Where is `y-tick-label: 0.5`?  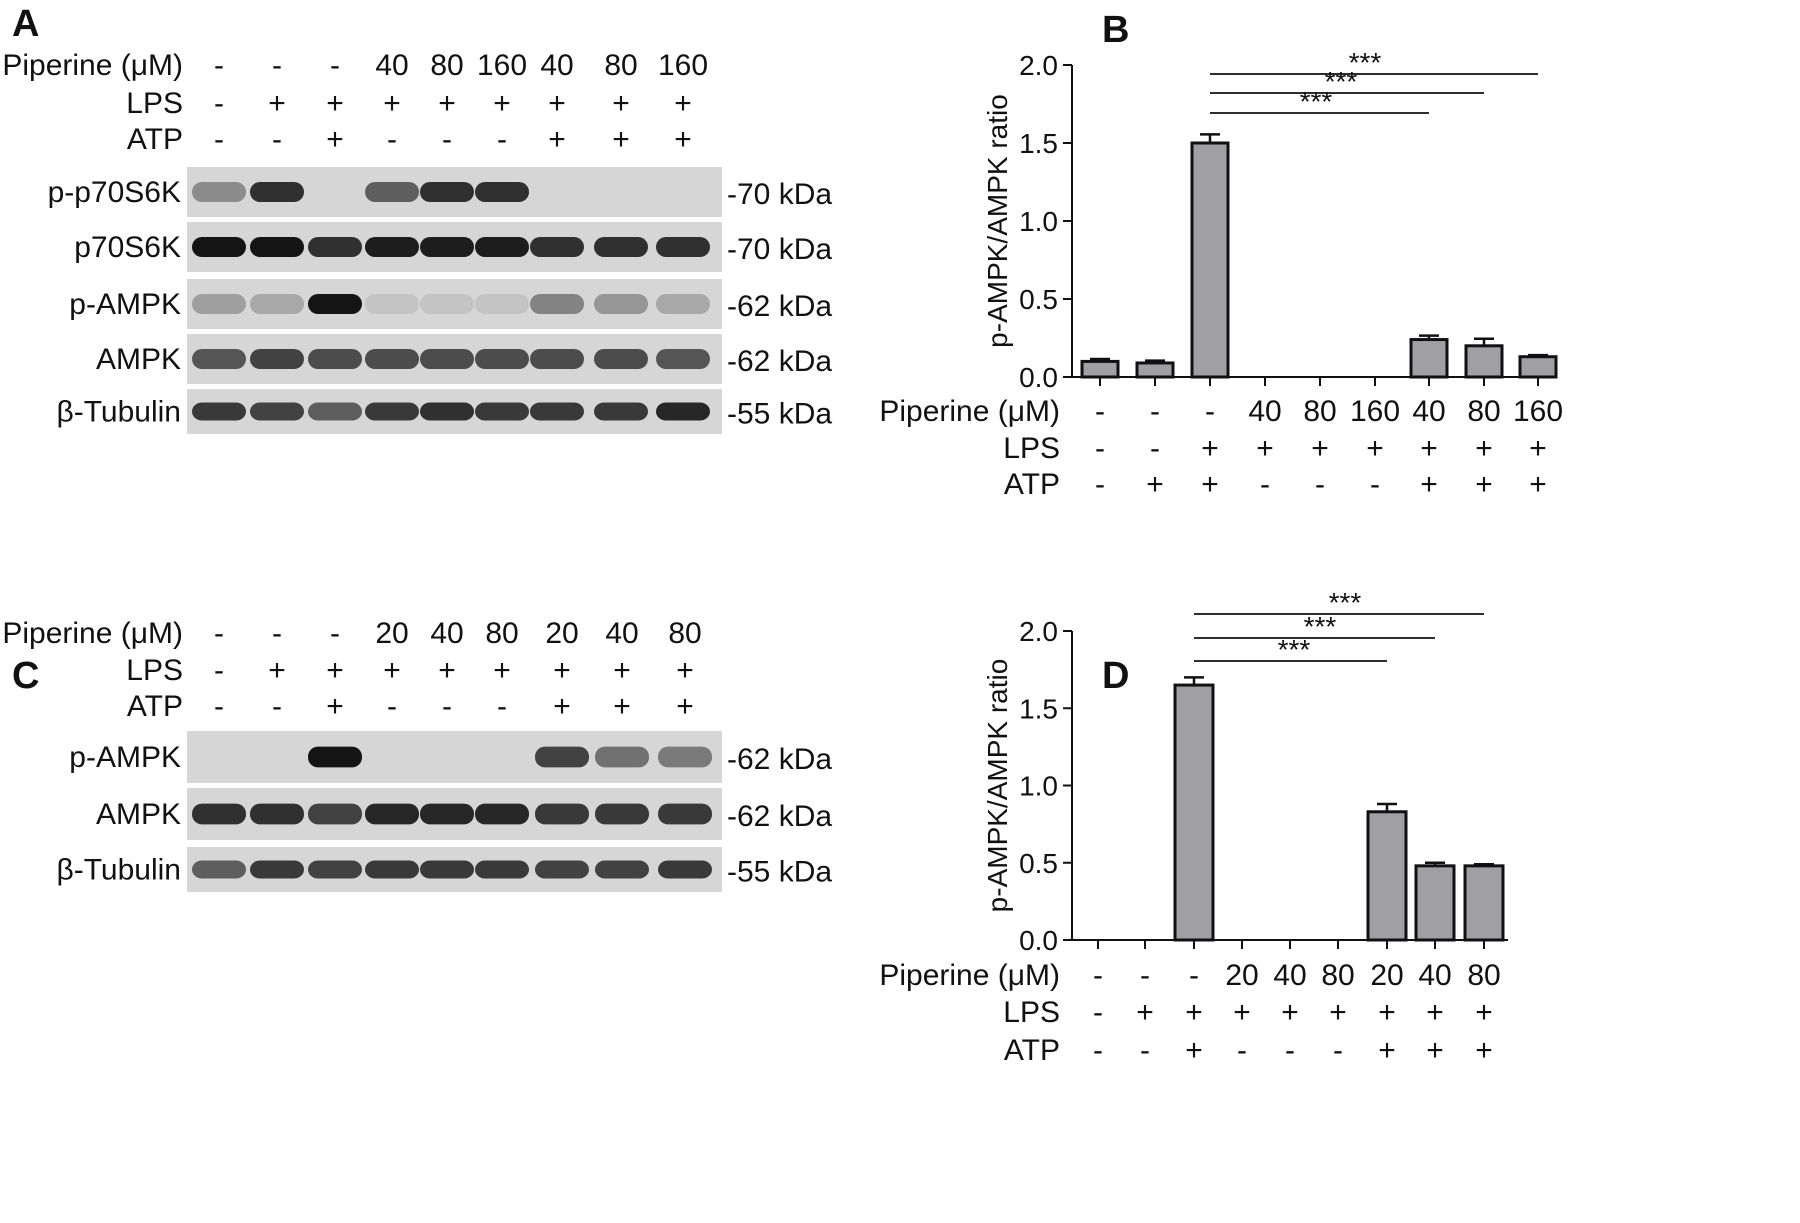 y-tick-label: 0.5 is located at coordinates (1038, 863).